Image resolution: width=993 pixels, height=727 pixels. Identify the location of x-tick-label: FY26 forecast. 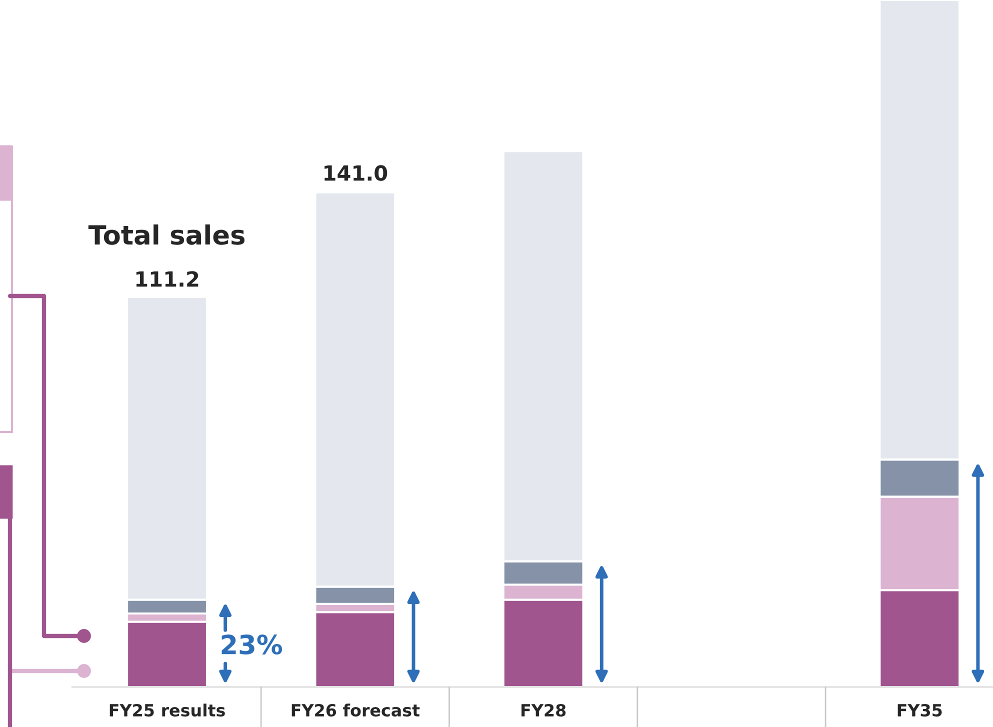
(356, 710).